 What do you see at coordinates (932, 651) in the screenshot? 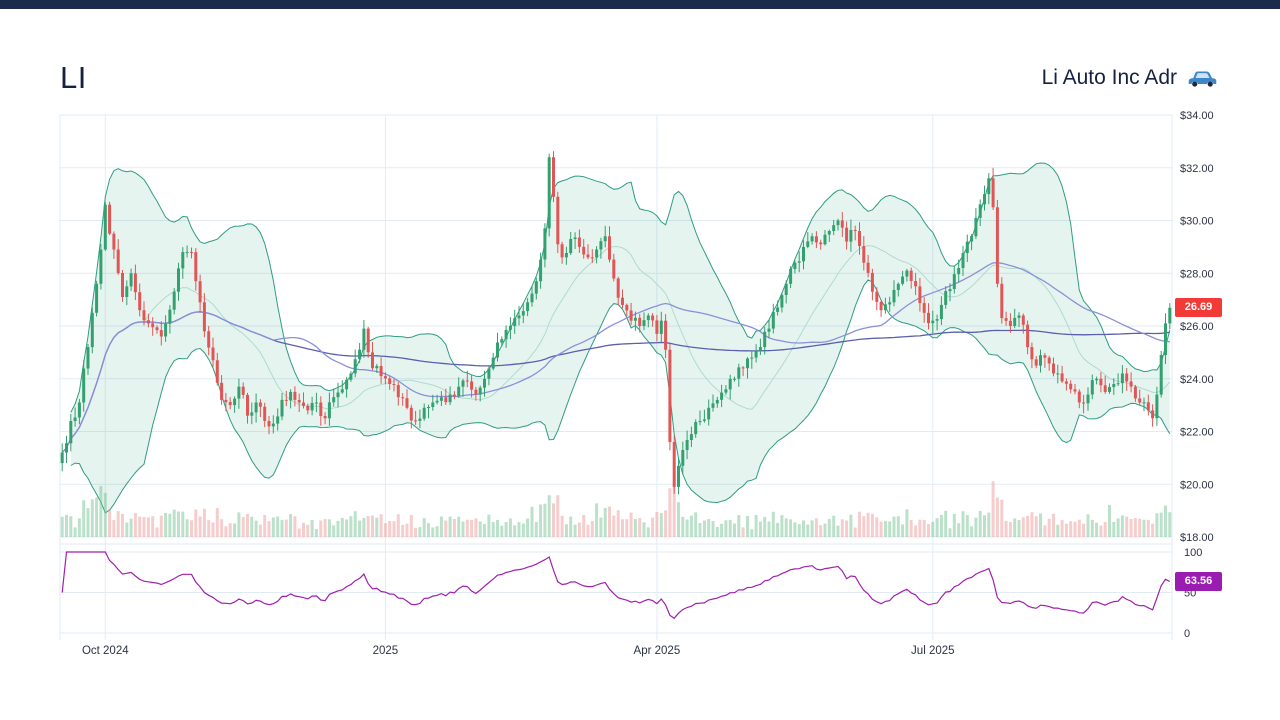
I see `svg-text: Jul 2025` at bounding box center [932, 651].